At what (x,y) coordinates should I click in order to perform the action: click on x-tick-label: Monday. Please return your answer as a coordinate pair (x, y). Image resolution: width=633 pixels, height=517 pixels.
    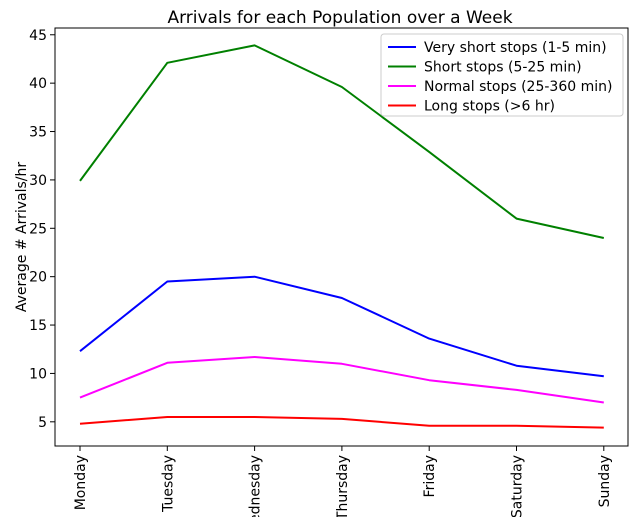
    Looking at the image, I should click on (81, 482).